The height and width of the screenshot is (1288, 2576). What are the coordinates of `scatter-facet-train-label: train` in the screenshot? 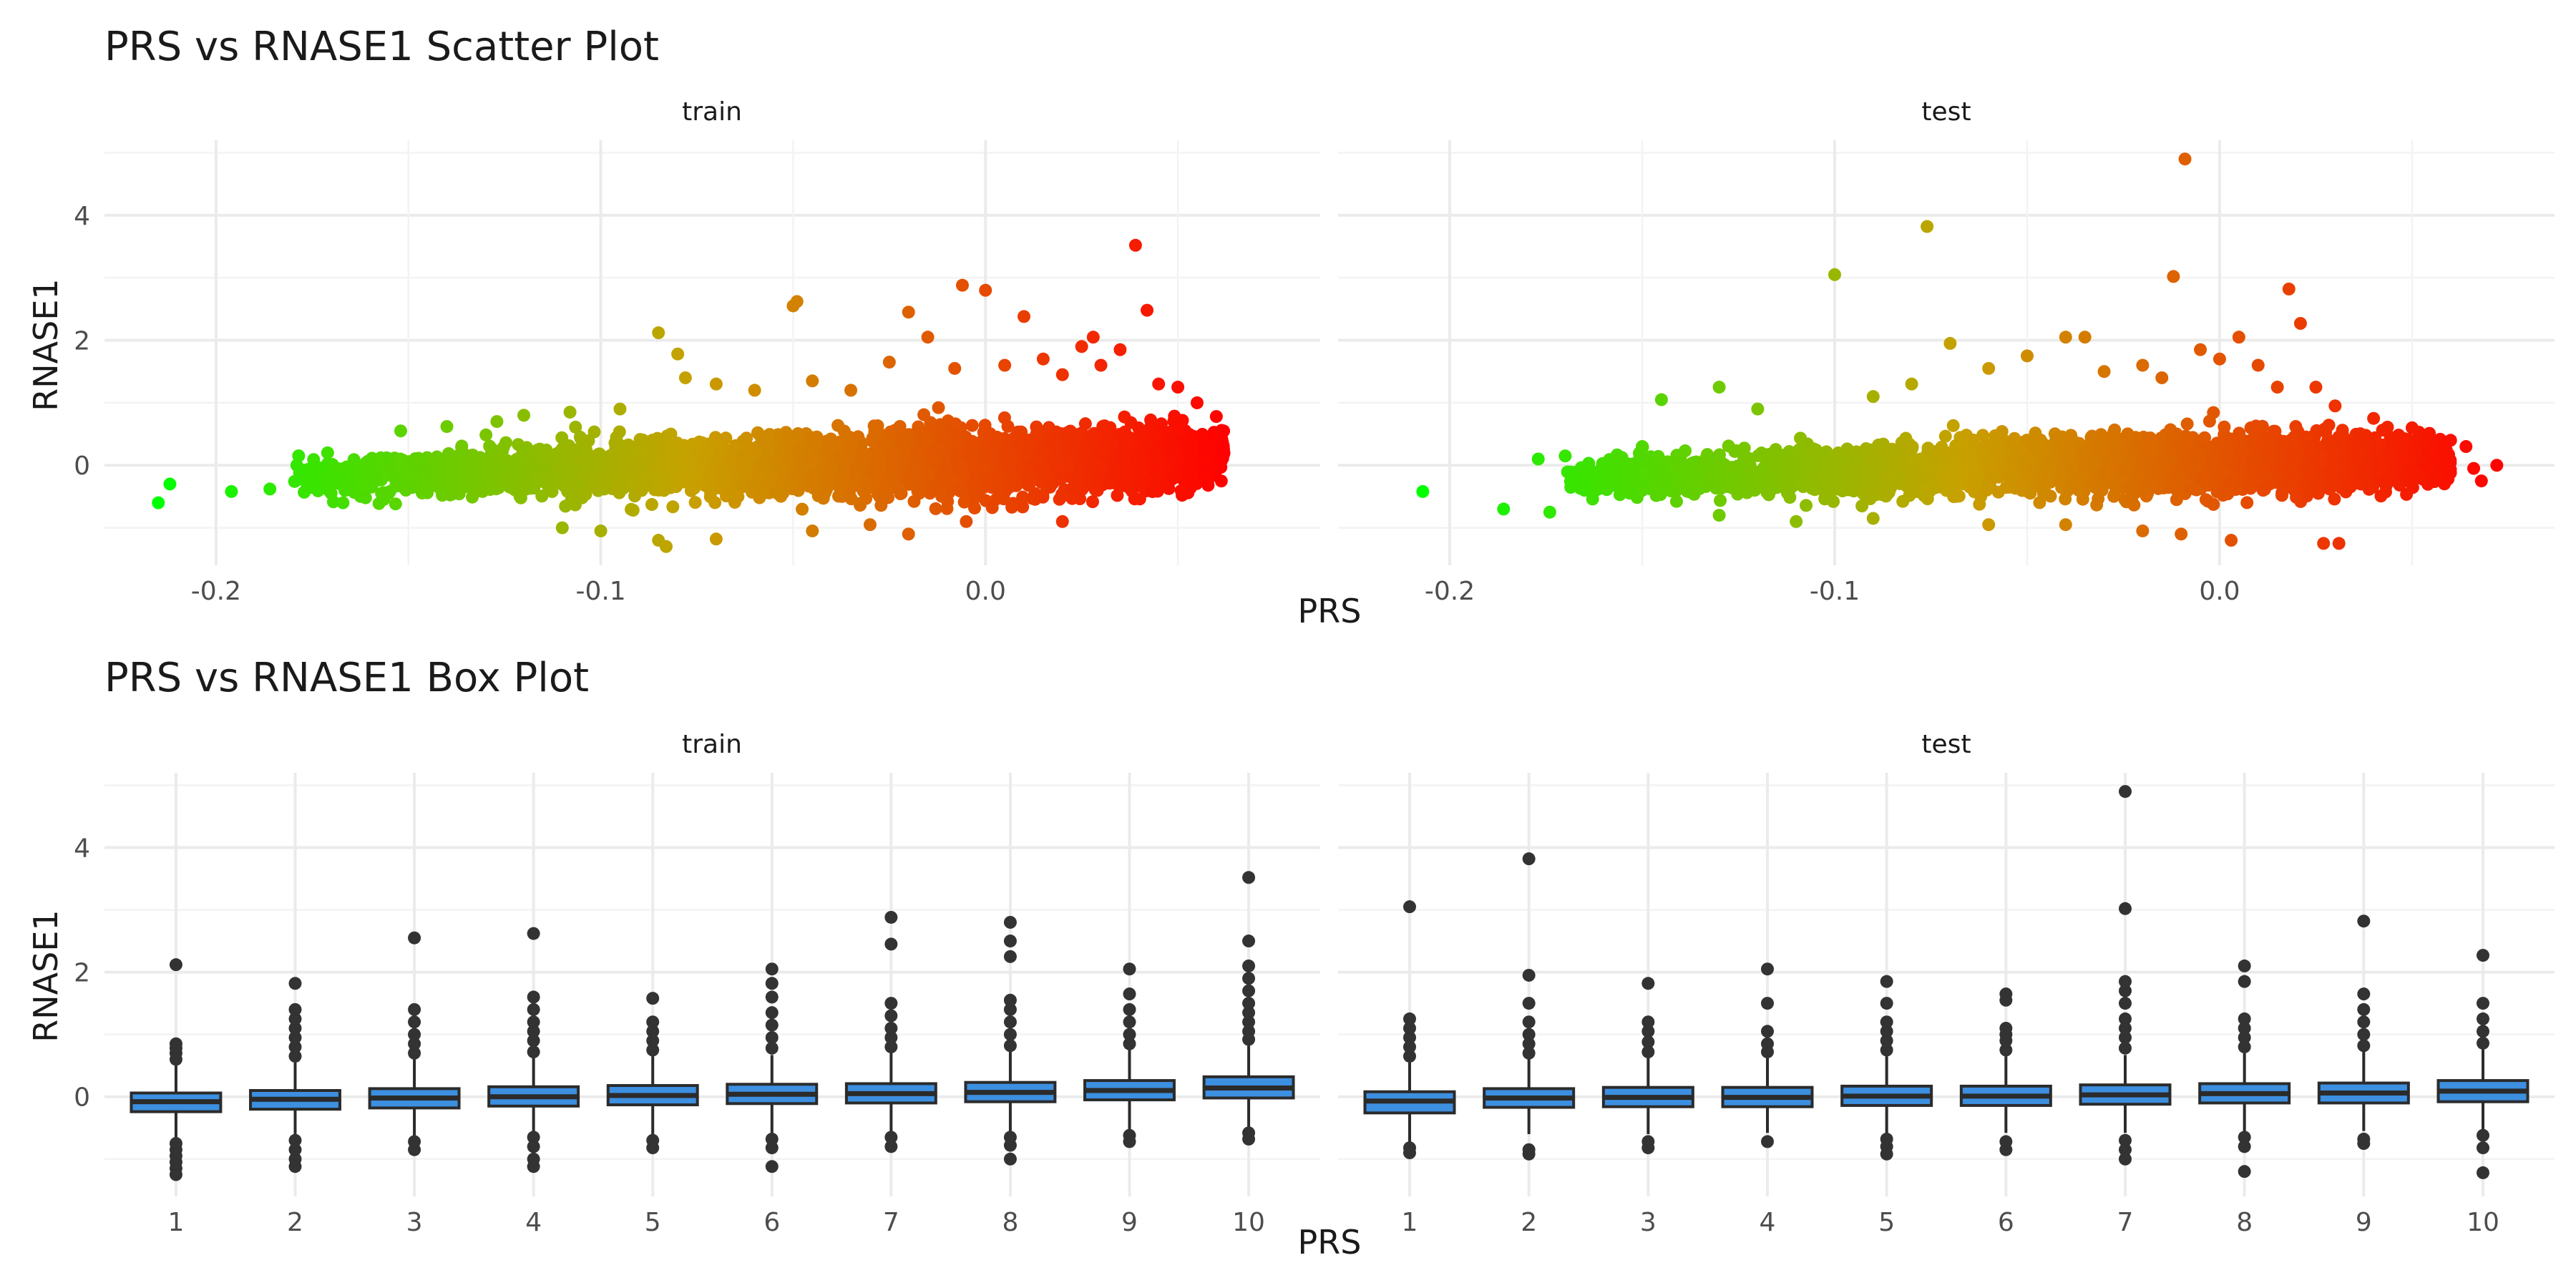 It's located at (712, 112).